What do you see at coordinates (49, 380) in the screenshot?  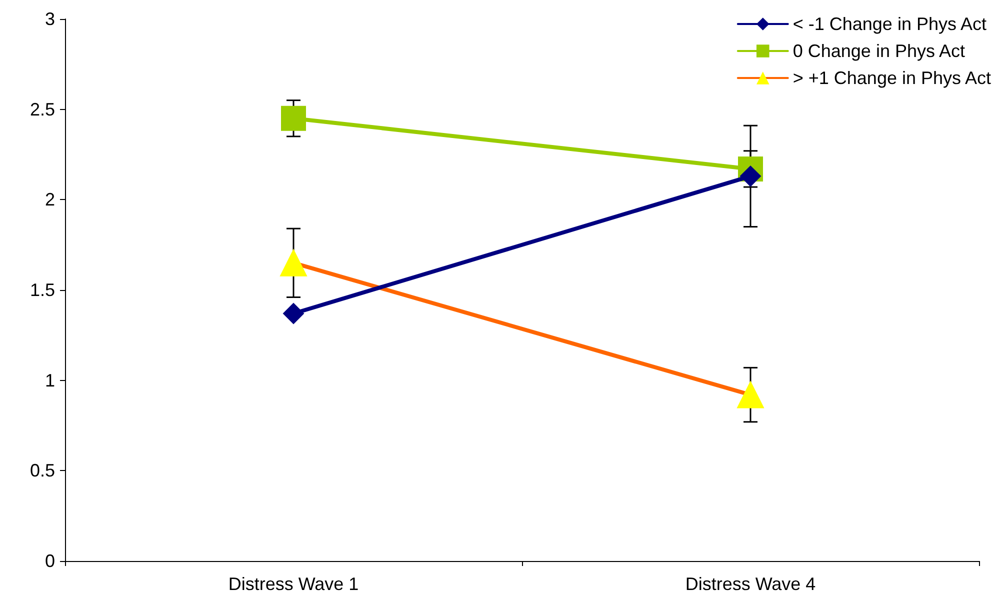 I see `y-tick-label: 1` at bounding box center [49, 380].